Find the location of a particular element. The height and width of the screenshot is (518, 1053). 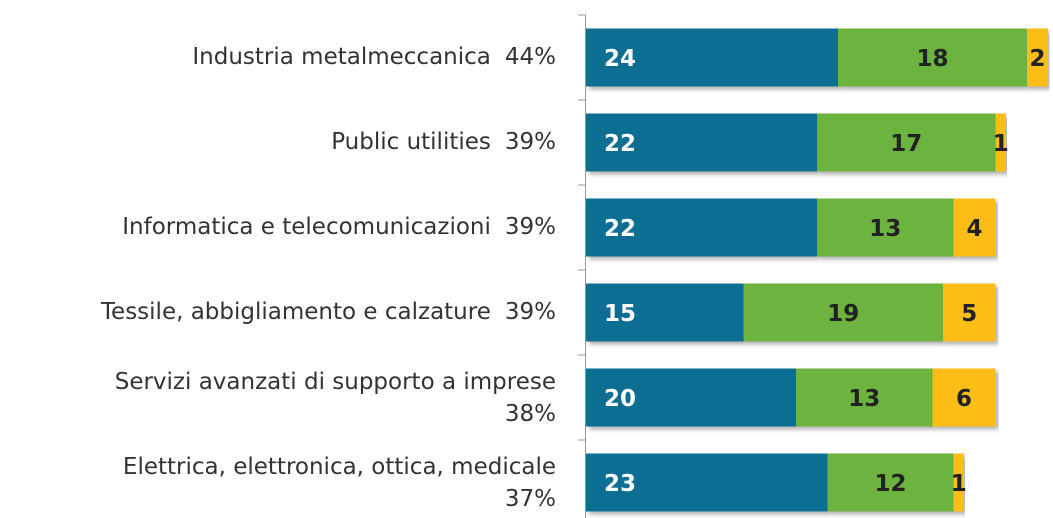

data-label: 18 is located at coordinates (932, 59).